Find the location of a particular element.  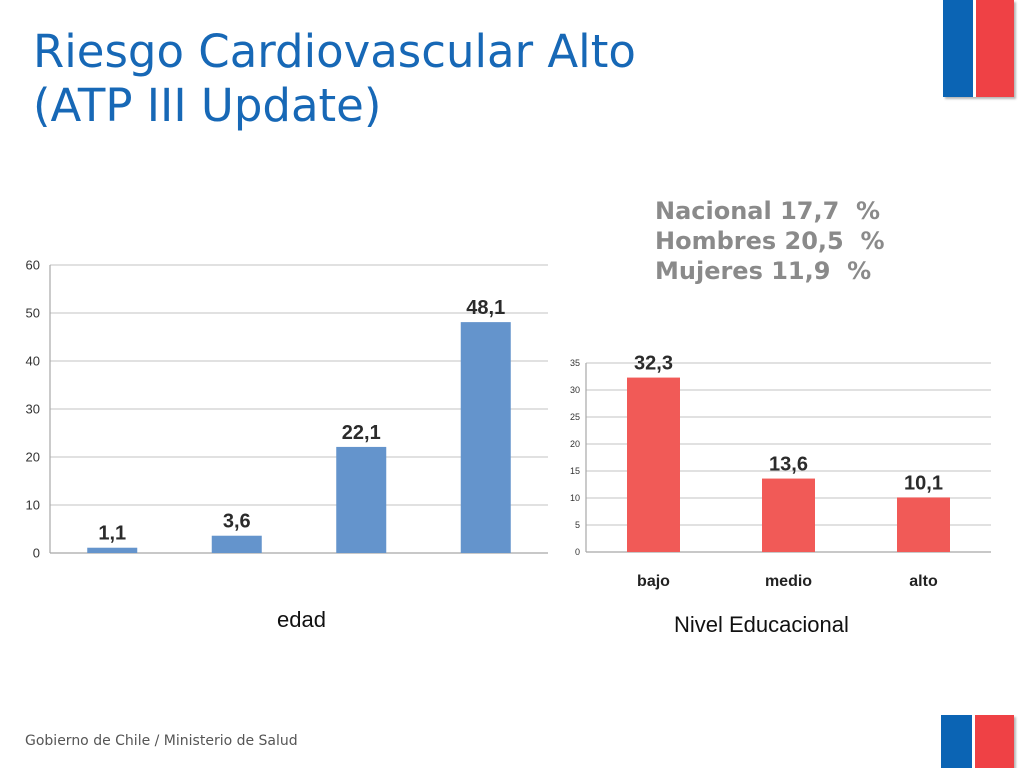

edad-ytick-label: 30 is located at coordinates (33, 409).